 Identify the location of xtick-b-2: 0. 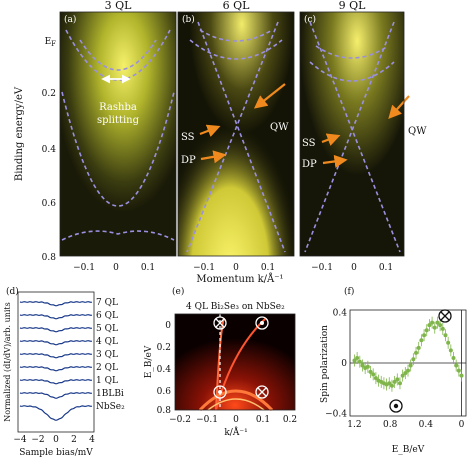
(236, 268).